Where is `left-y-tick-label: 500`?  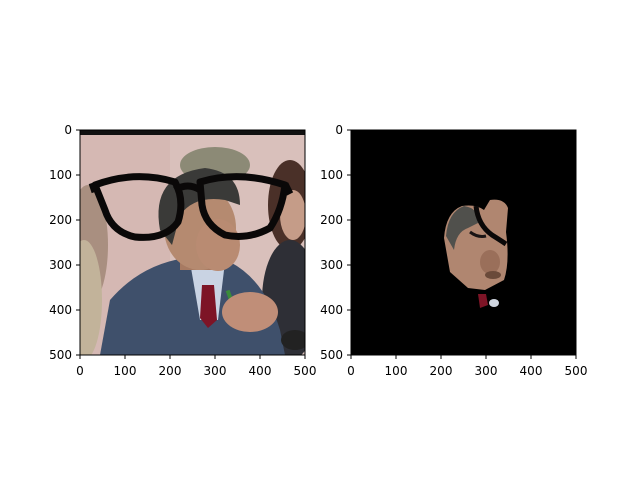 left-y-tick-label: 500 is located at coordinates (60, 355).